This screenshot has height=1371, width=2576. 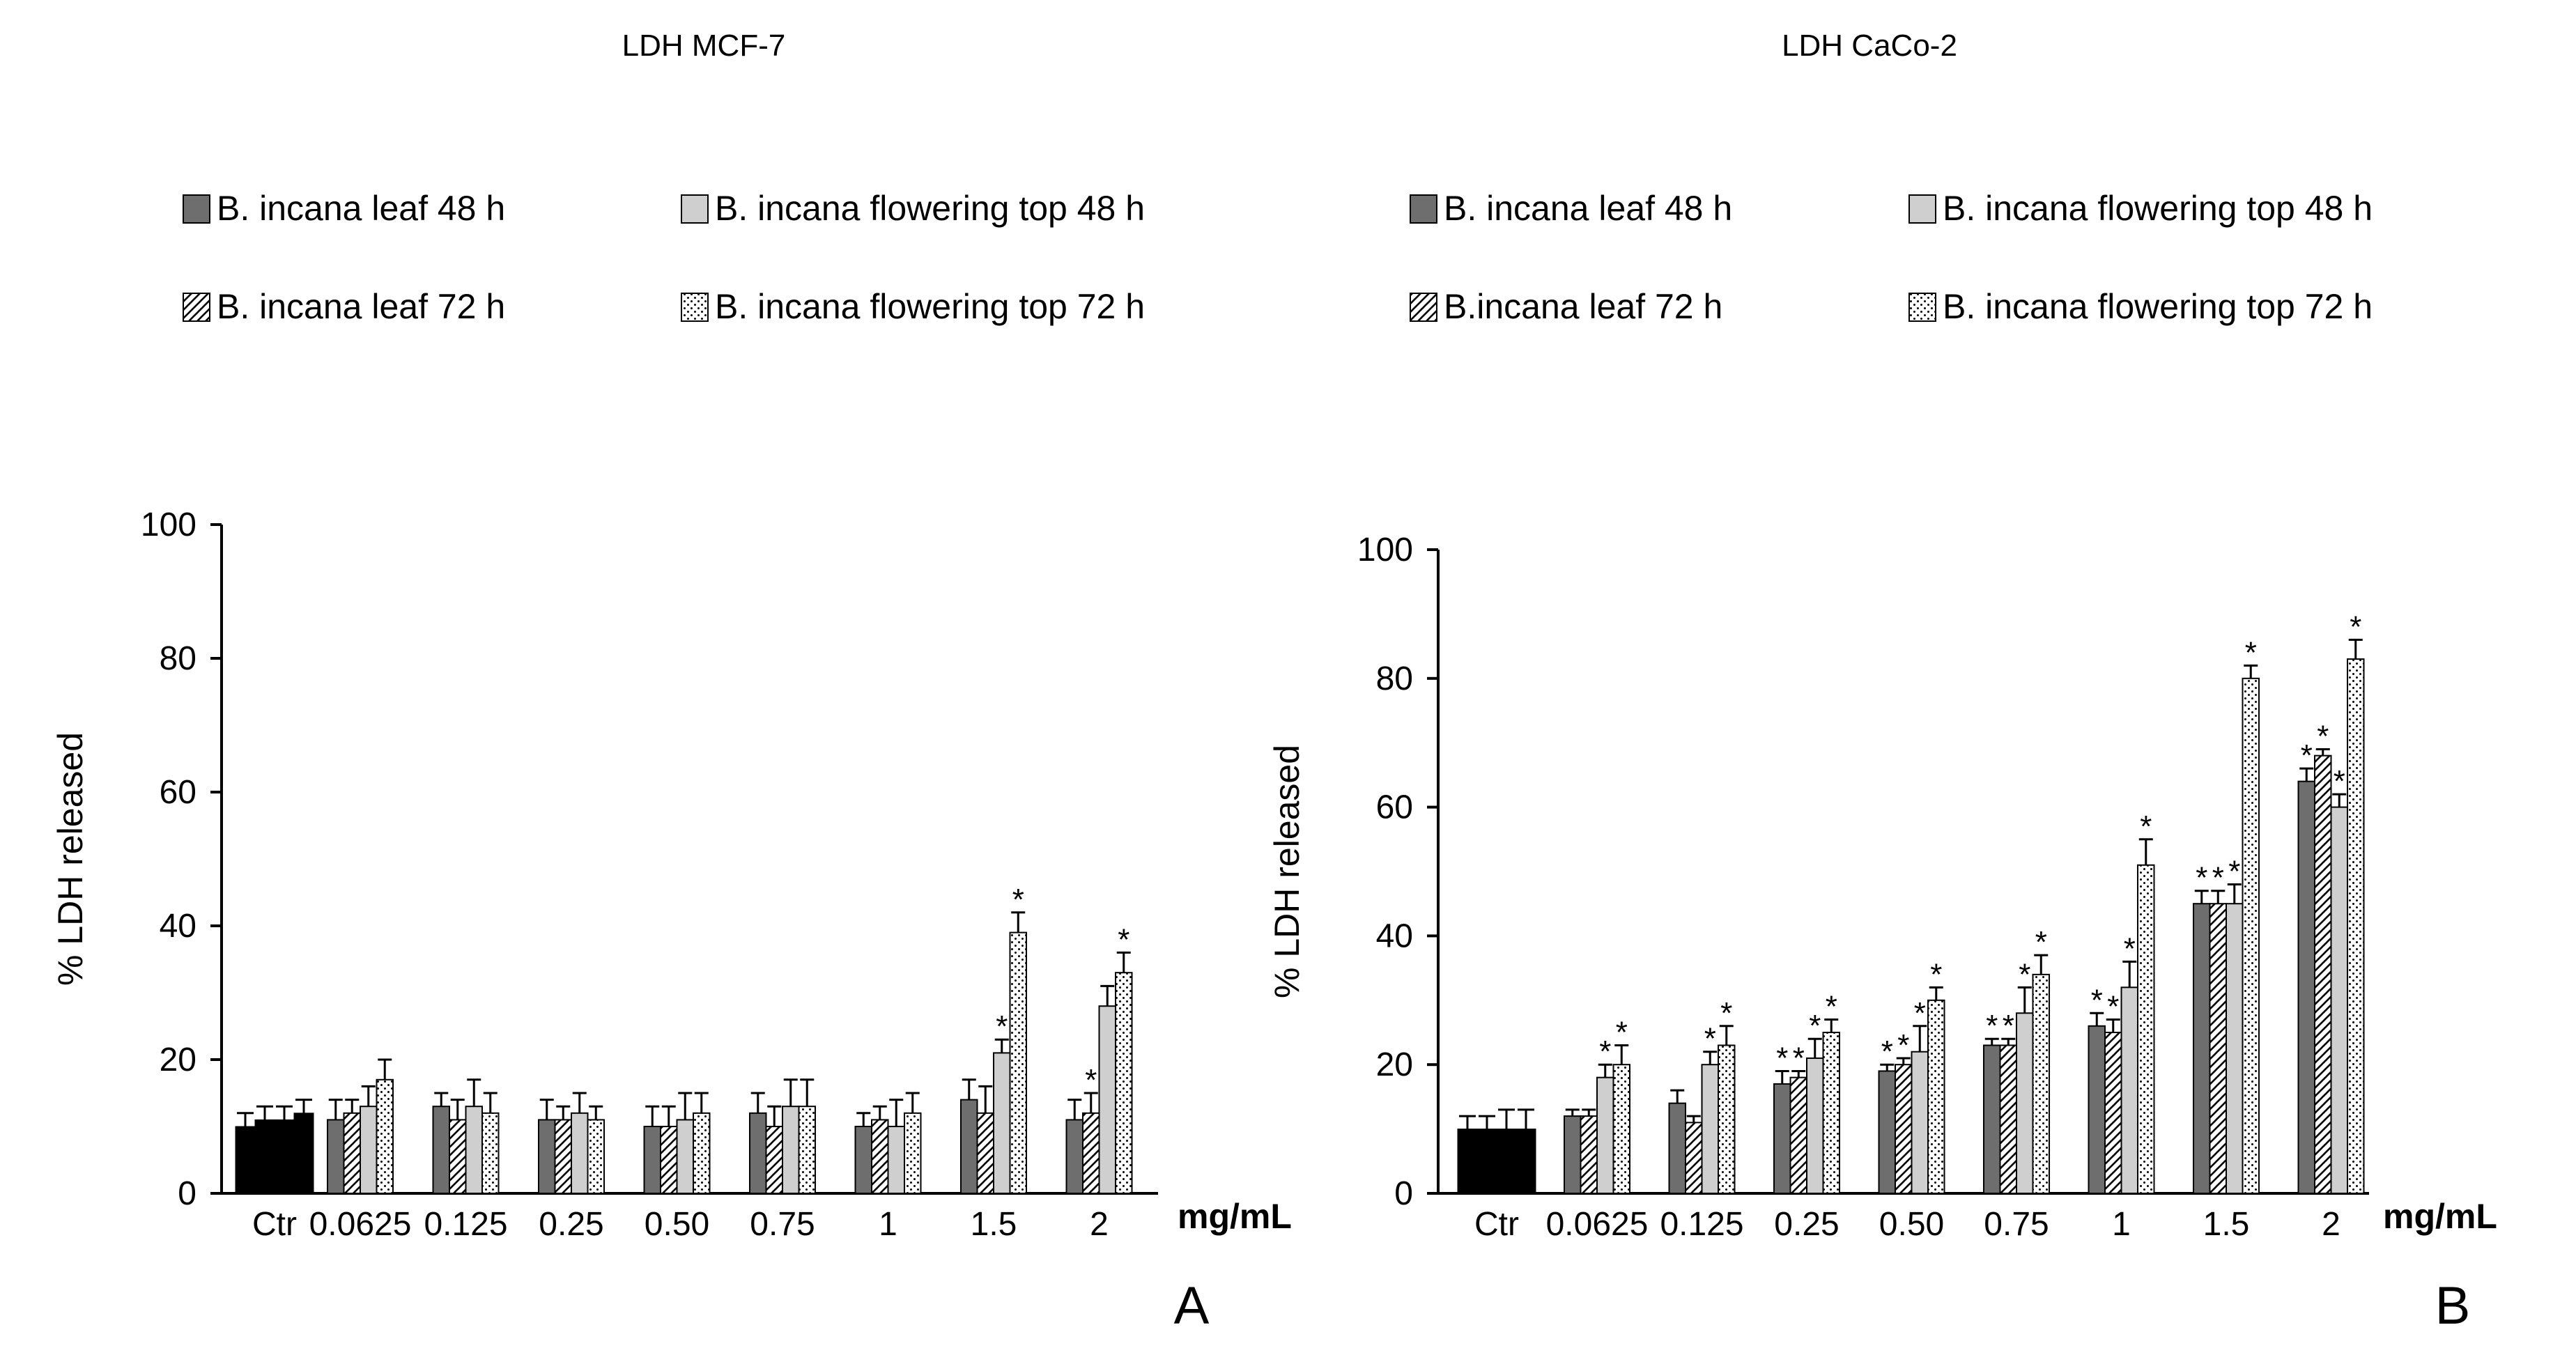 I want to click on y-tick-label: 80, so click(x=178, y=659).